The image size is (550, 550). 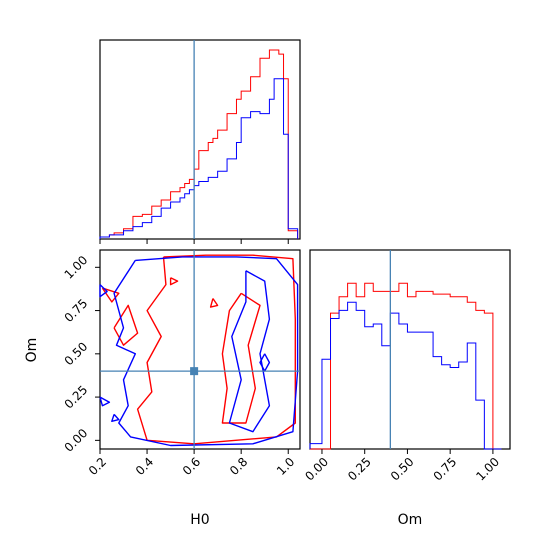 I want to click on histogram-h0-frame, so click(x=200, y=139).